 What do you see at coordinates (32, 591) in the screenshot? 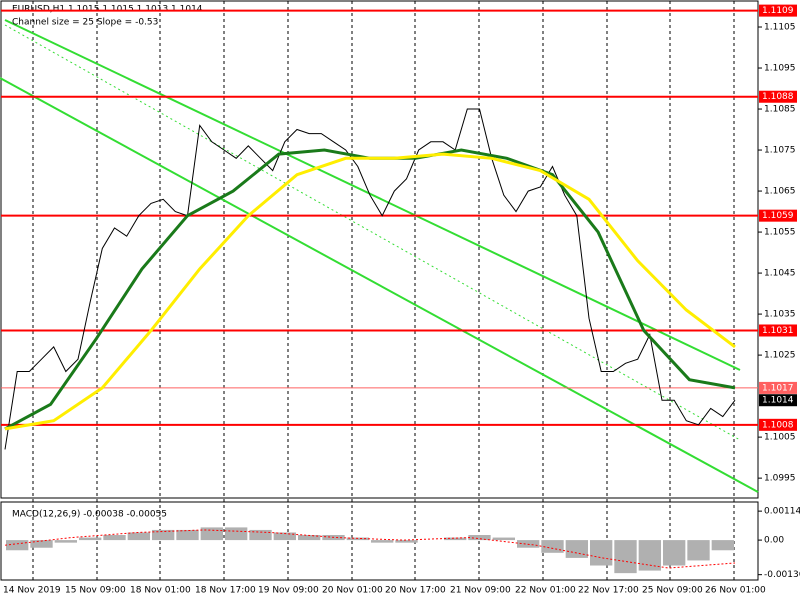
I see `x-tick-label: 14 Nov 2019` at bounding box center [32, 591].